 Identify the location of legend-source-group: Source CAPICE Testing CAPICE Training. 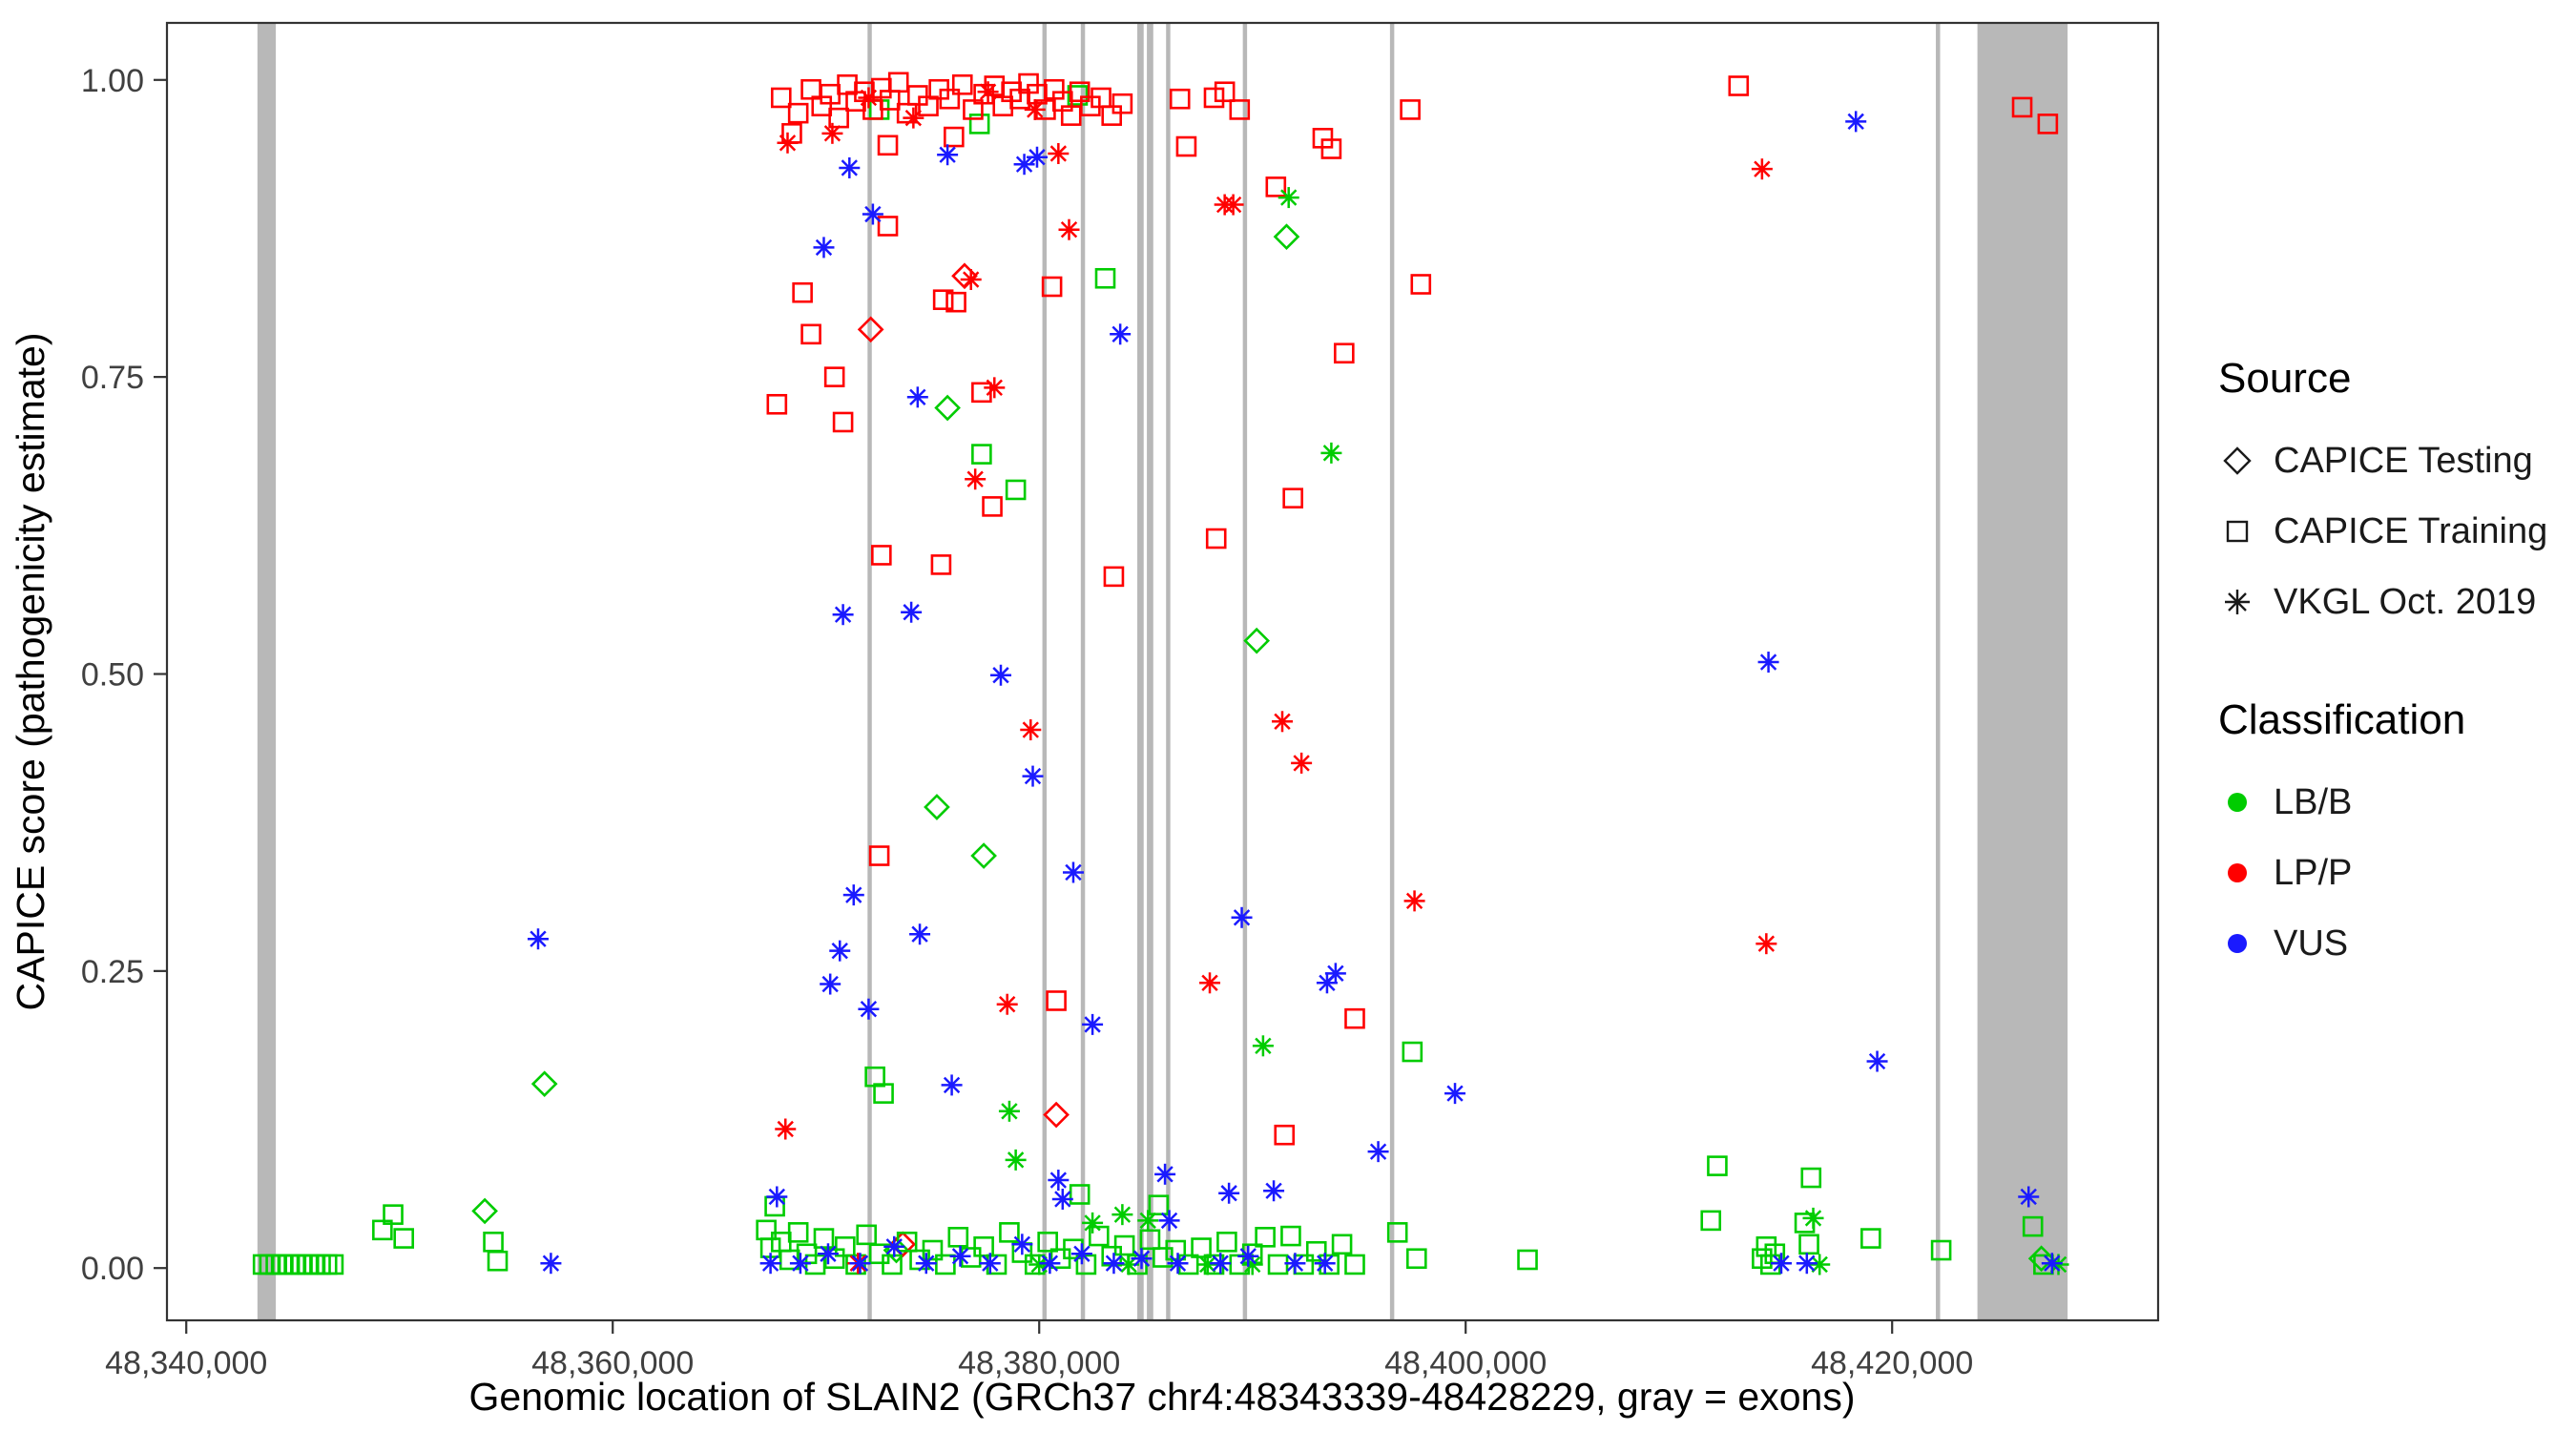
(2382, 496).